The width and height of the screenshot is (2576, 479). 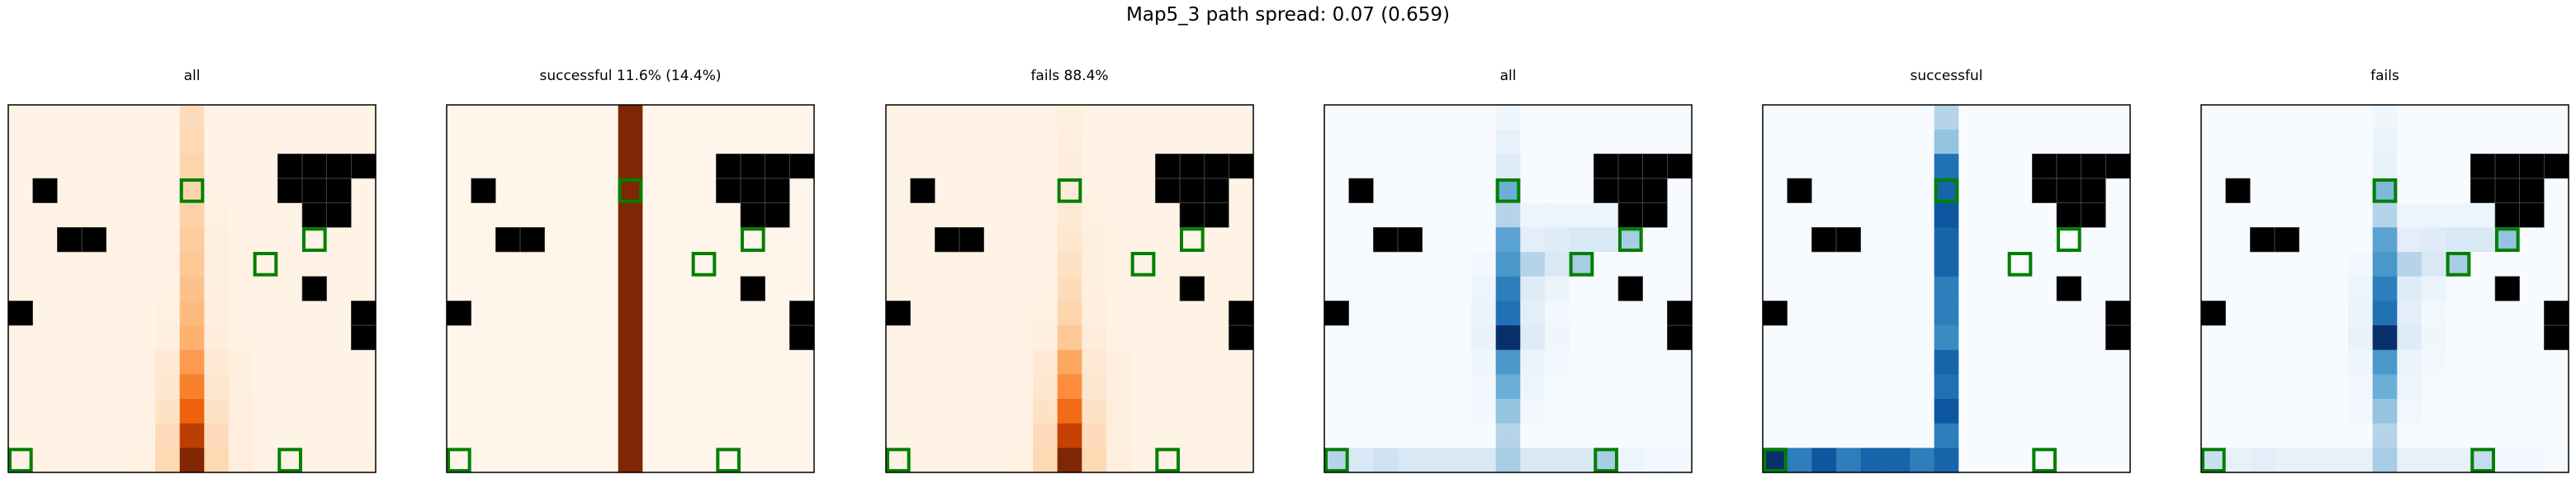 I want to click on panel-frame, so click(x=1946, y=288).